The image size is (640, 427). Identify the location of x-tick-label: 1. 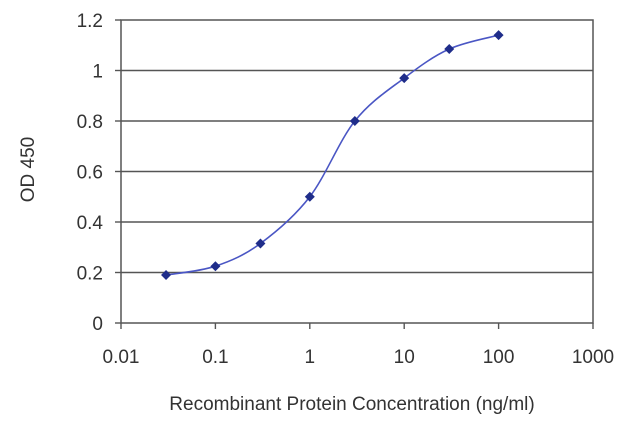
(310, 357).